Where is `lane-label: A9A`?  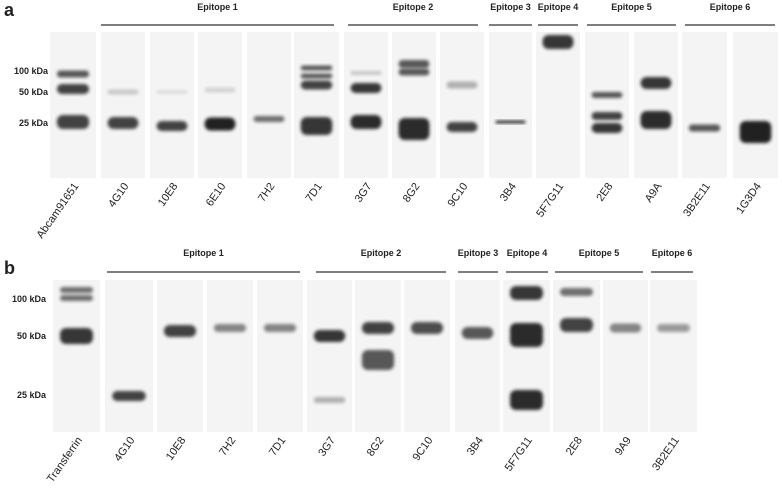 lane-label: A9A is located at coordinates (654, 192).